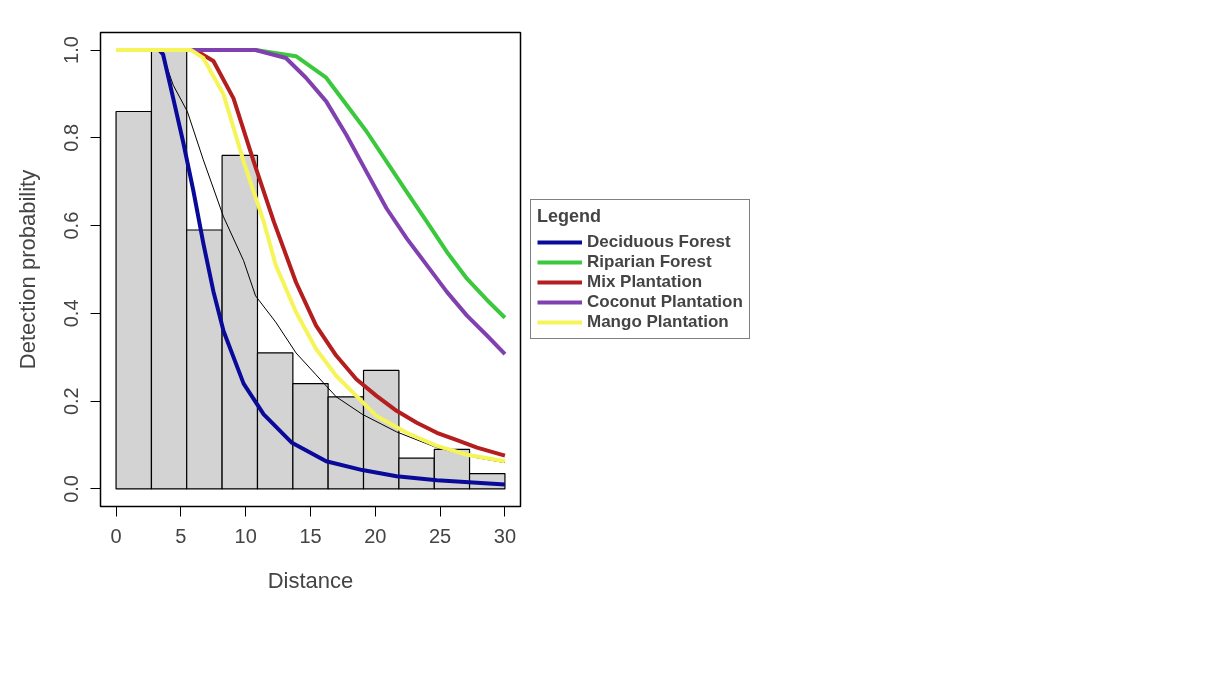  I want to click on y-tick-label: 0.8, so click(71, 137).